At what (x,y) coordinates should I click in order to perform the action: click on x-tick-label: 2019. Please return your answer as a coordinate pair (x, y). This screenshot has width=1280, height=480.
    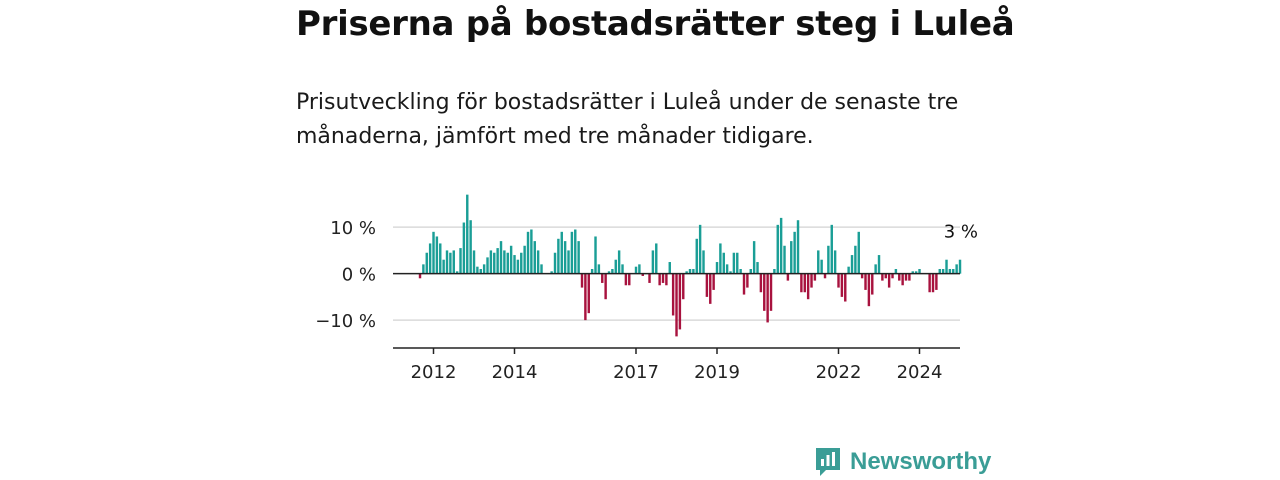
    Looking at the image, I should click on (717, 372).